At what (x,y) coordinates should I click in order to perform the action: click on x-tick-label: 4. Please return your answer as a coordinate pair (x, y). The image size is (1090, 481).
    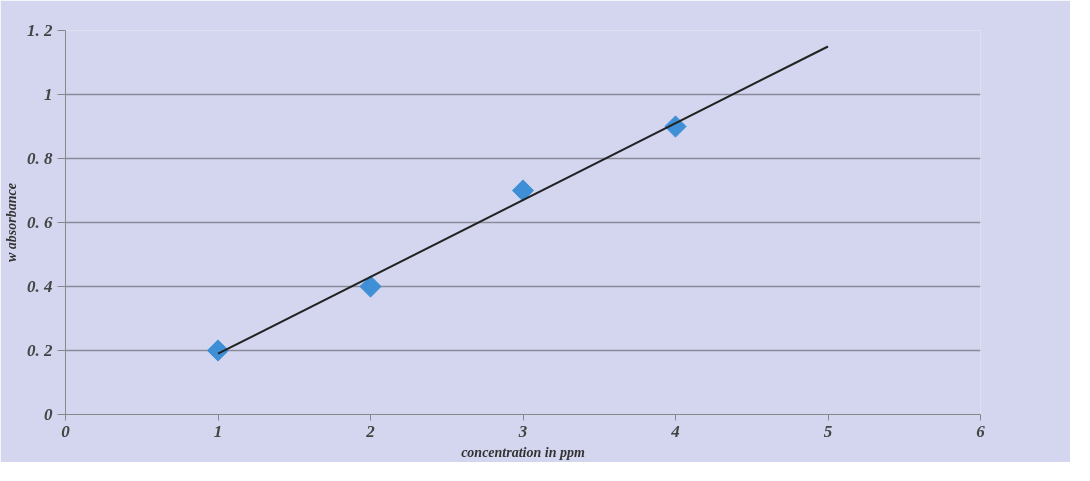
    Looking at the image, I should click on (675, 431).